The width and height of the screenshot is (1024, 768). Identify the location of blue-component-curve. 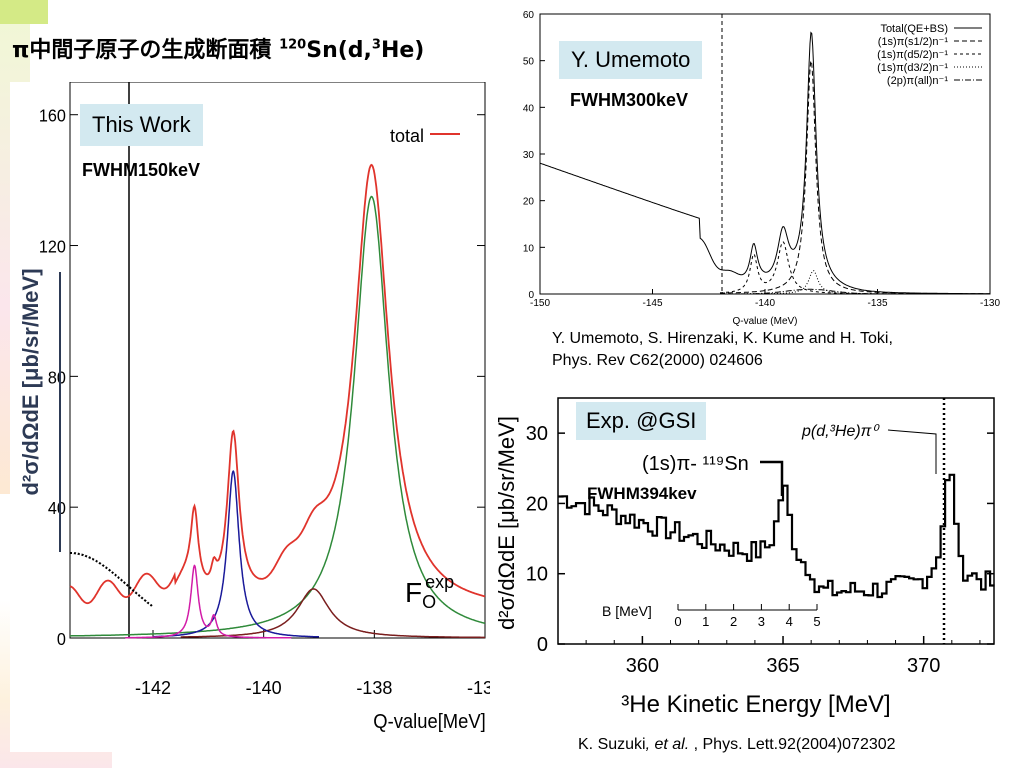
(236, 554).